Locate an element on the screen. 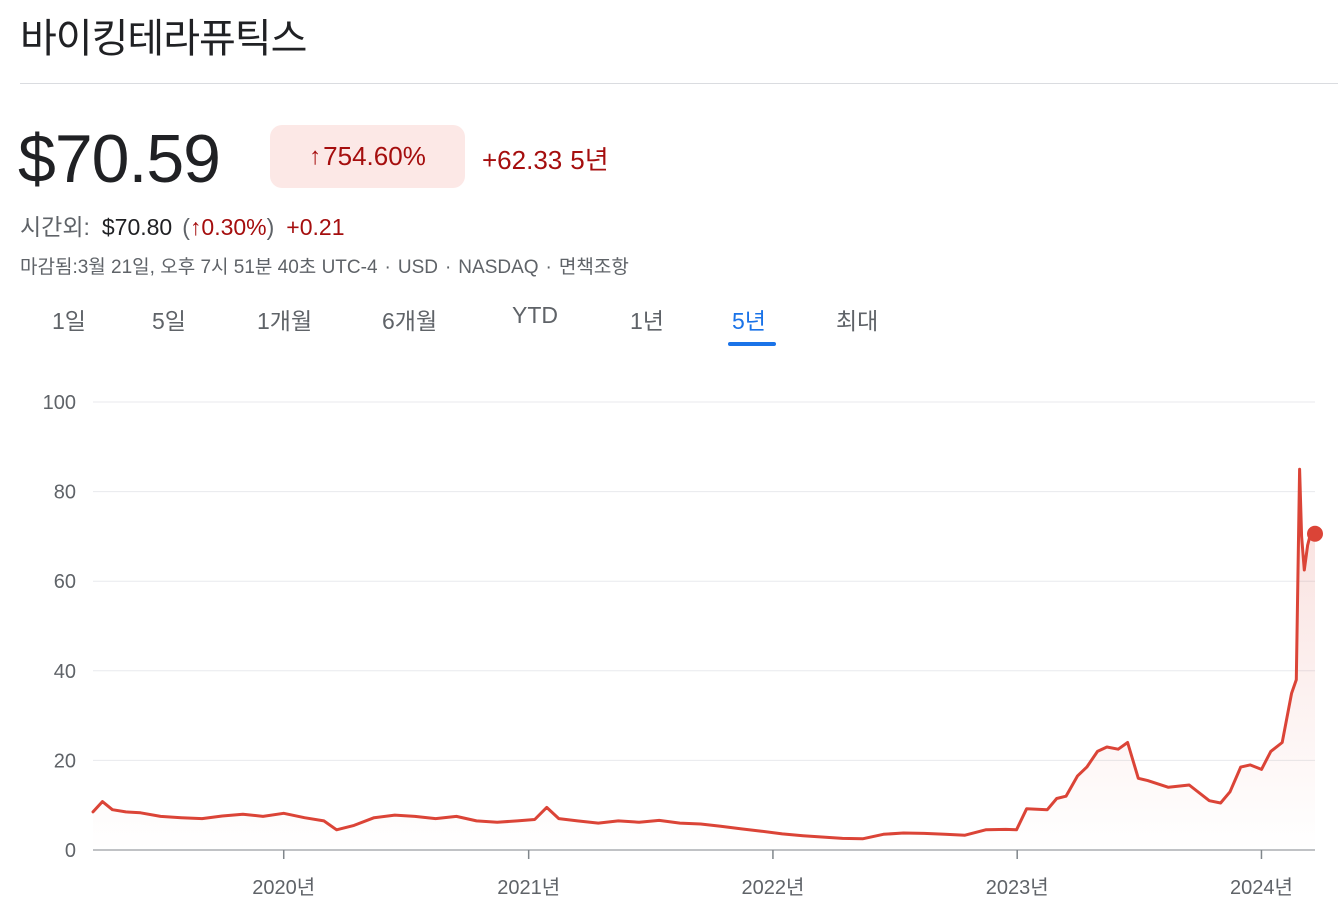 Image resolution: width=1338 pixels, height=908 pixels. header-divider is located at coordinates (679, 83).